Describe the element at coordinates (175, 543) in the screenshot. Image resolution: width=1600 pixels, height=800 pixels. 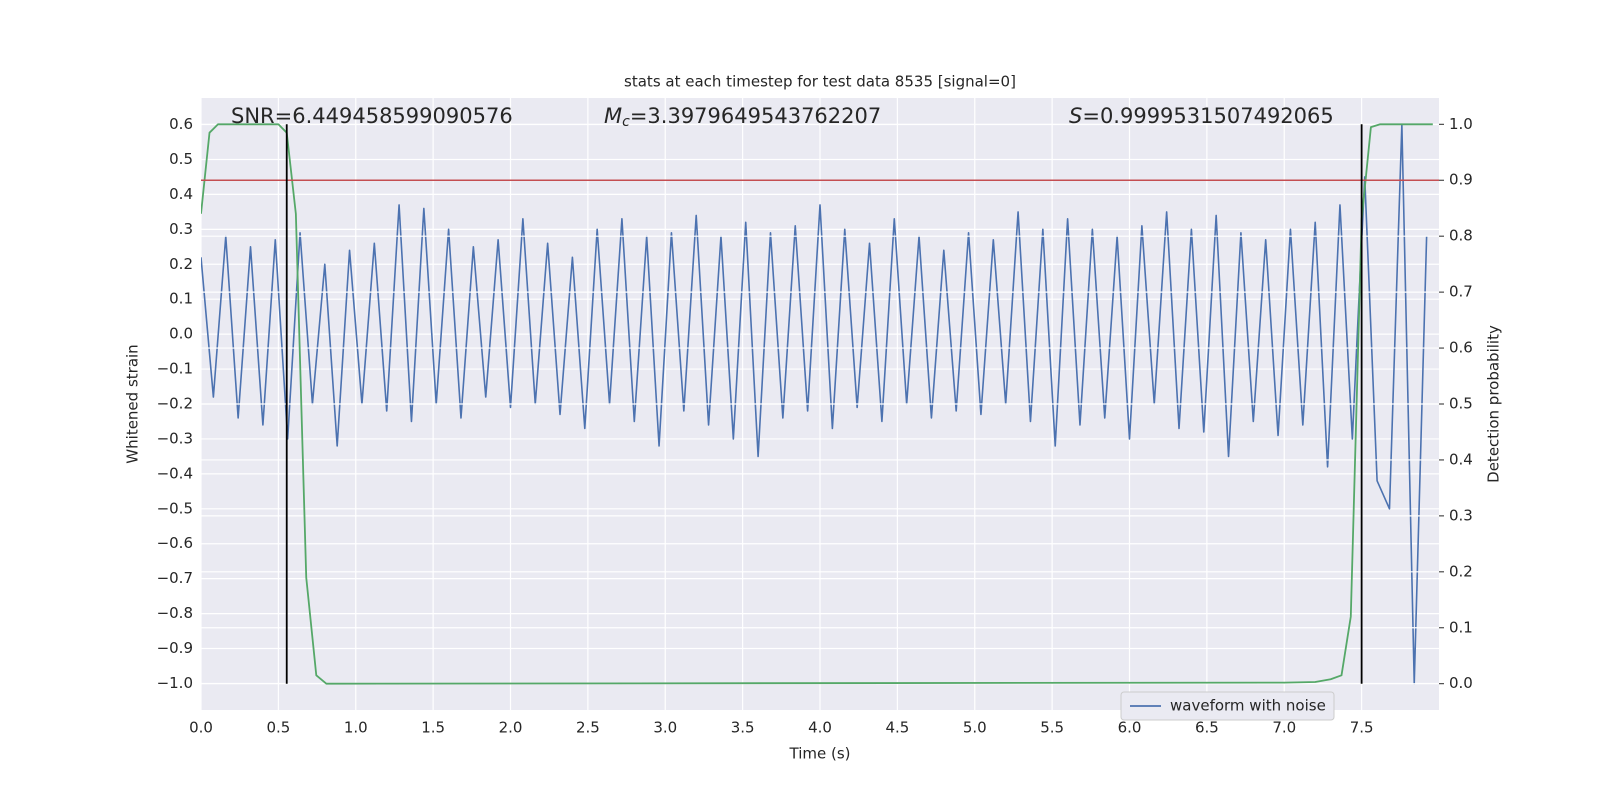
I see `y-tick-label: −0.6` at that location.